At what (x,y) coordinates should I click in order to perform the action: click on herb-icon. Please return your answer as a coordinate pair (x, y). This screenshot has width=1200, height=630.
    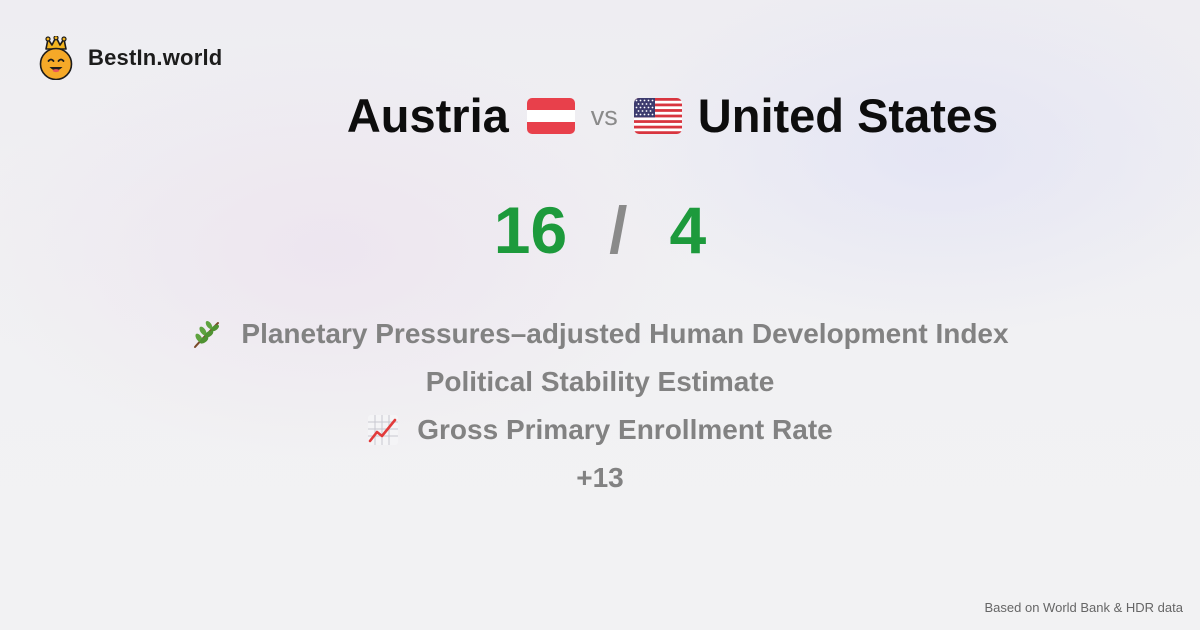
    Looking at the image, I should click on (207, 334).